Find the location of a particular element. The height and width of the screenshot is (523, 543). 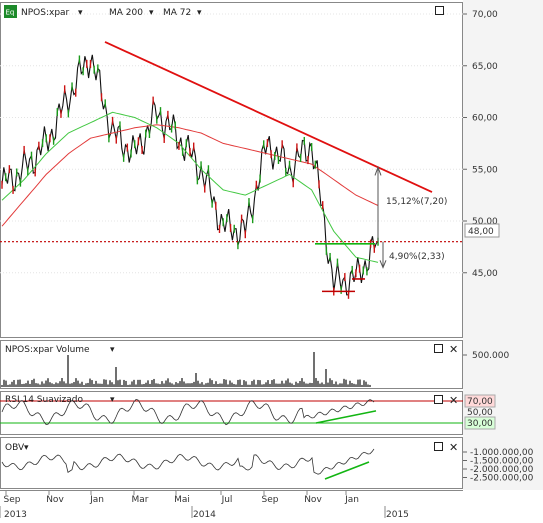

ma-200-label: MA 200 is located at coordinates (126, 13).